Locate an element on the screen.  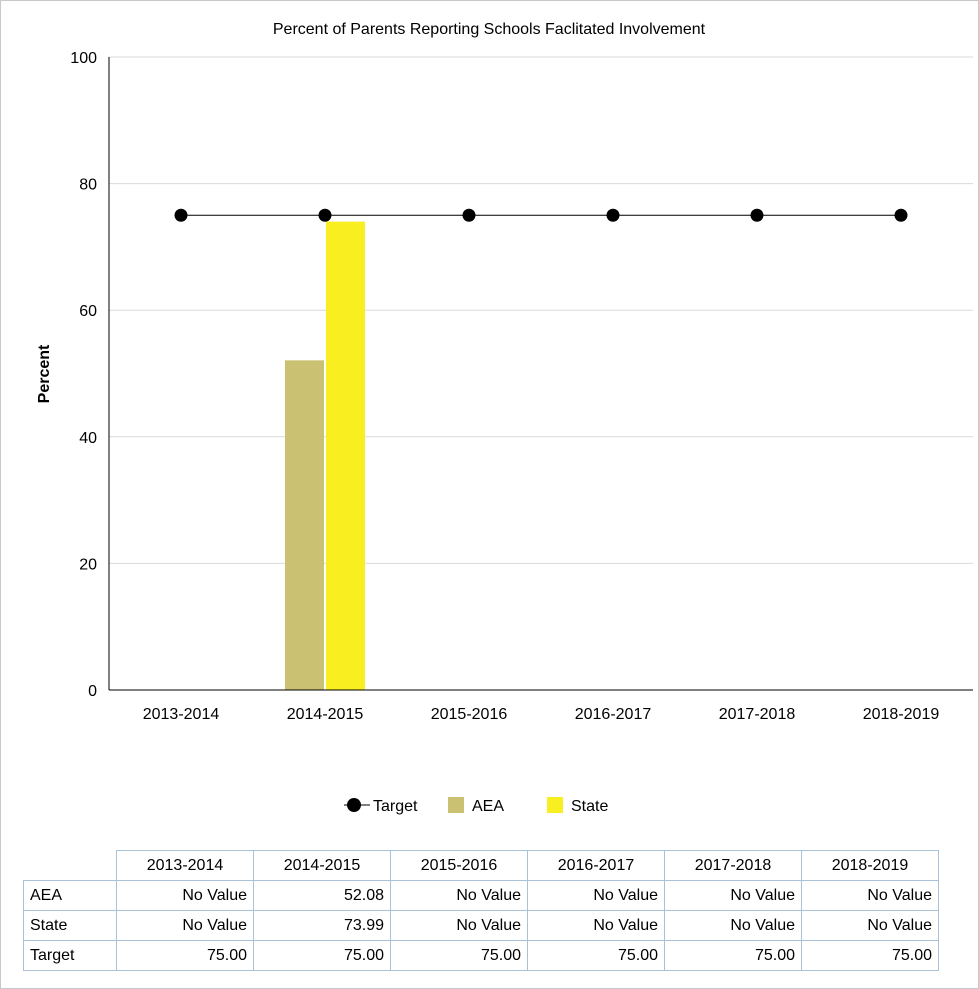
table-header-cell: 2014-2015 is located at coordinates (322, 865).